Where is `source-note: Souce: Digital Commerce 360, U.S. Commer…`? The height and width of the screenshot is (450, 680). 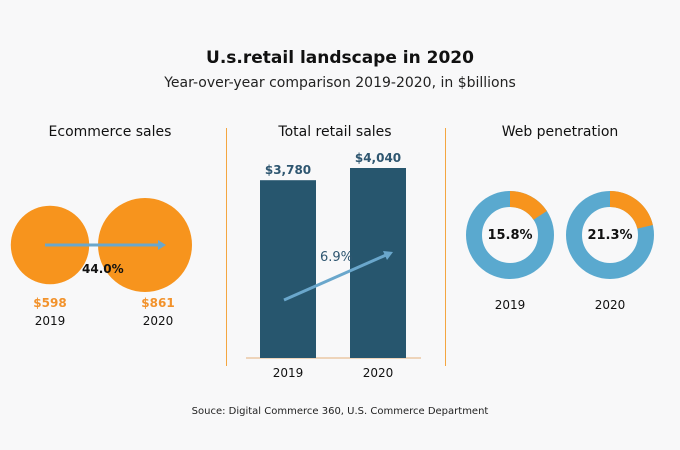 source-note: Souce: Digital Commerce 360, U.S. Commer… is located at coordinates (340, 411).